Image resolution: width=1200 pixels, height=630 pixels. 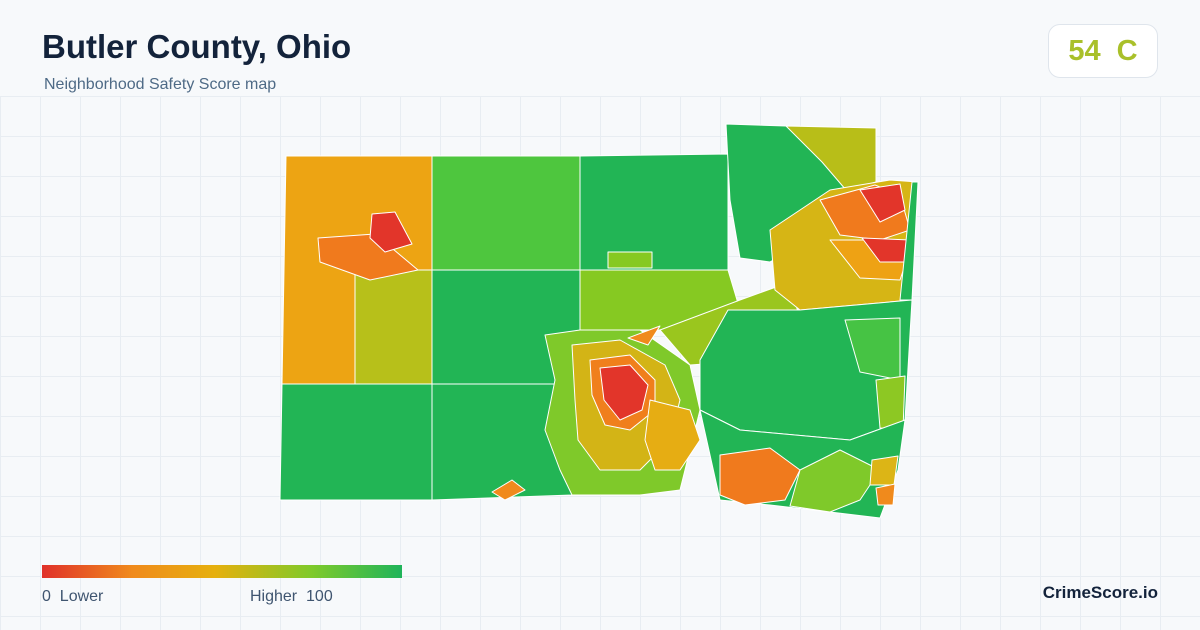 I want to click on legend-min-label: Lower, so click(x=81, y=596).